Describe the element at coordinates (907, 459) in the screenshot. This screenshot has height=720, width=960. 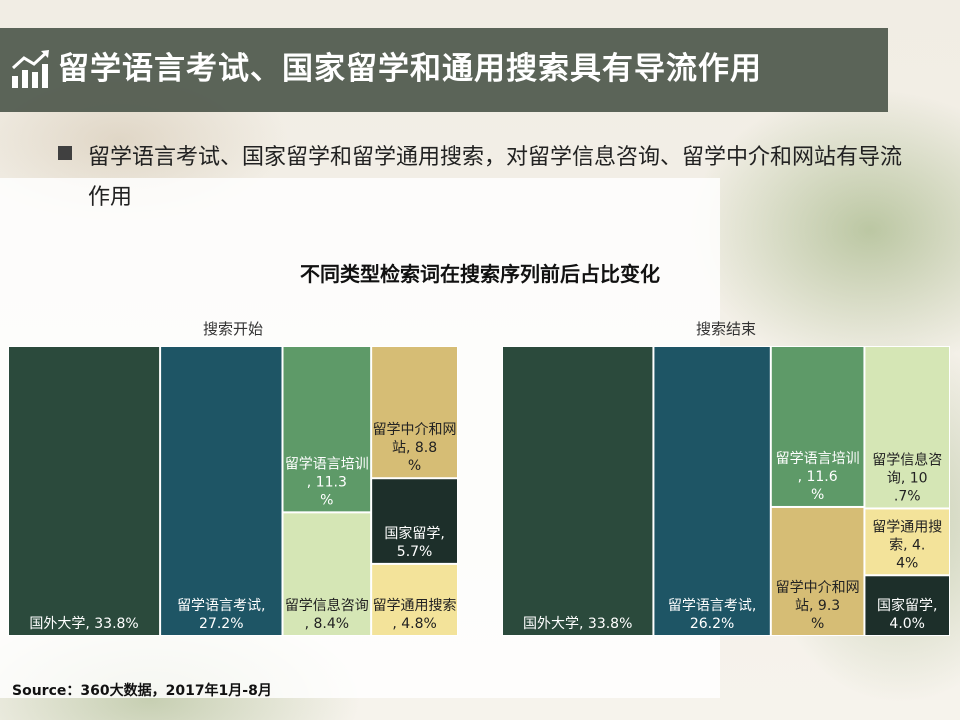
I see `treemap-label-1-4: 留学信息咨` at that location.